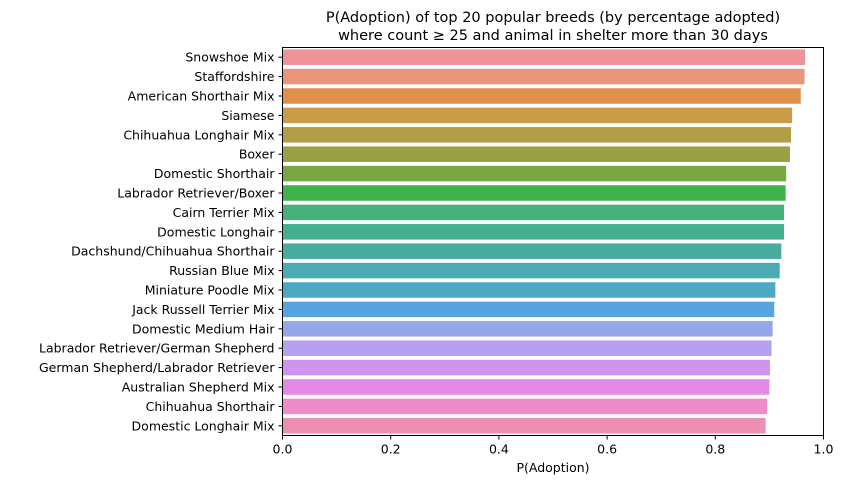  What do you see at coordinates (824, 449) in the screenshot?
I see `x-tick-label: 1.0` at bounding box center [824, 449].